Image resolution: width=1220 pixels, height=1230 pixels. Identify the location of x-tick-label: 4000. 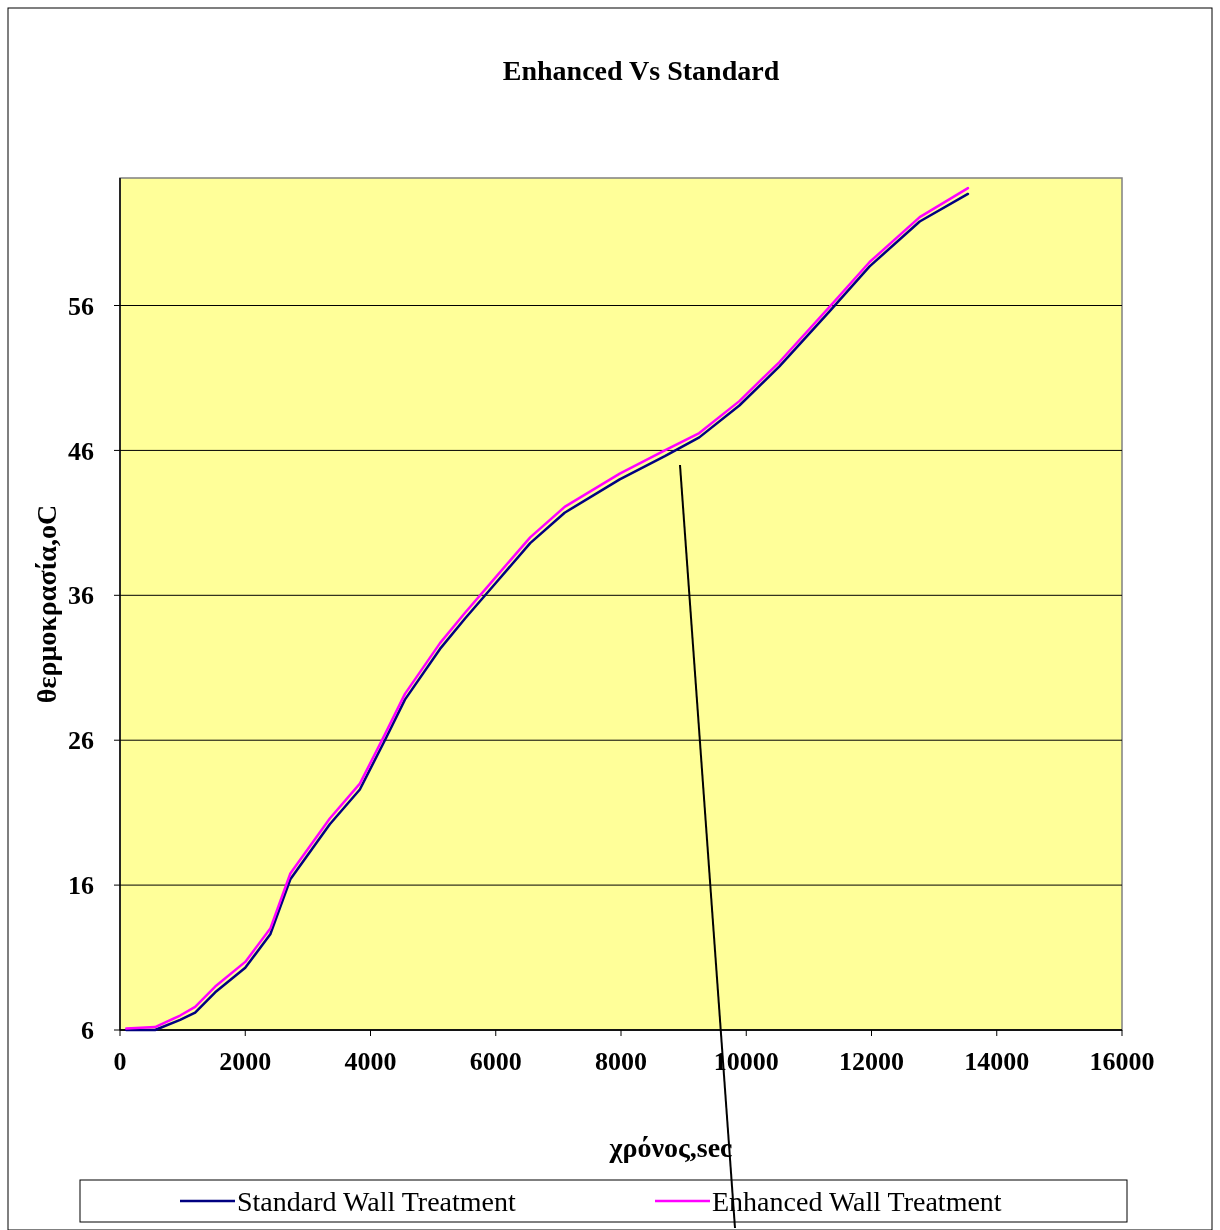
(370, 1061).